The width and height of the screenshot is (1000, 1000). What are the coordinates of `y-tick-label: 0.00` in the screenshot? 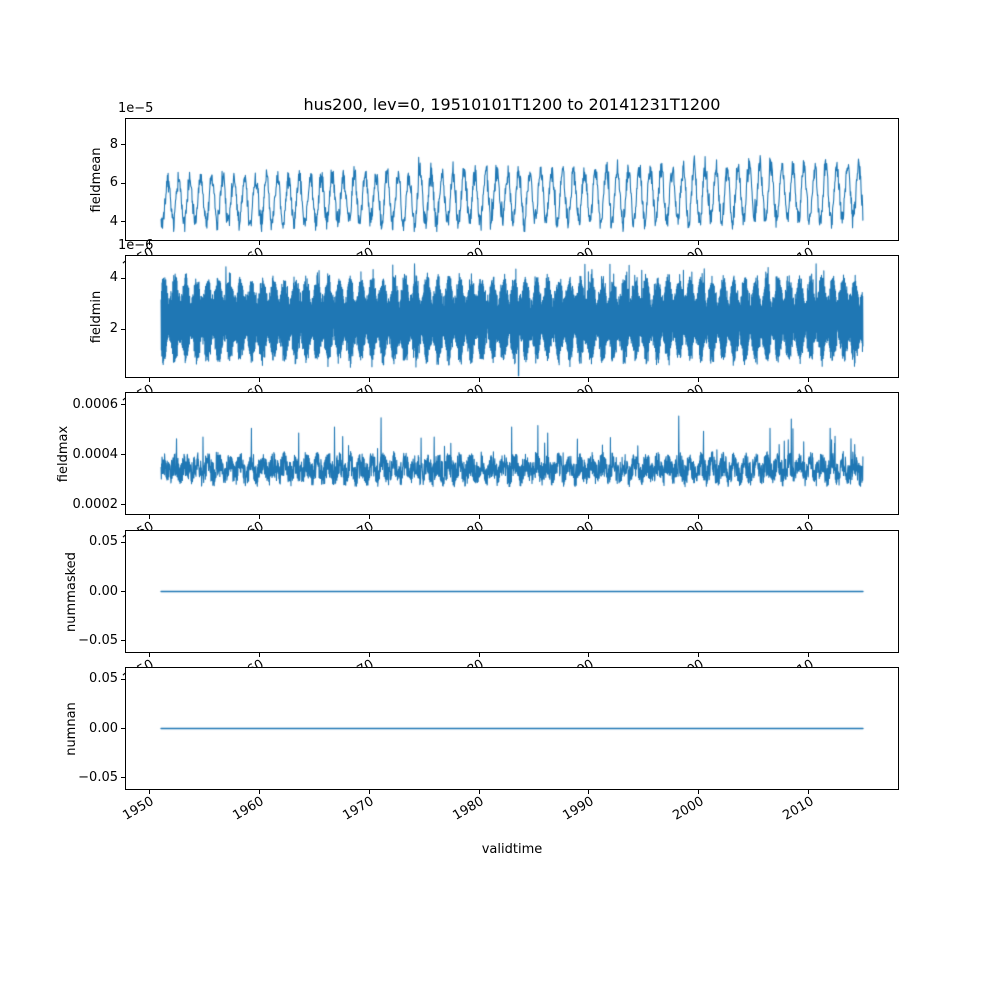 It's located at (103, 728).